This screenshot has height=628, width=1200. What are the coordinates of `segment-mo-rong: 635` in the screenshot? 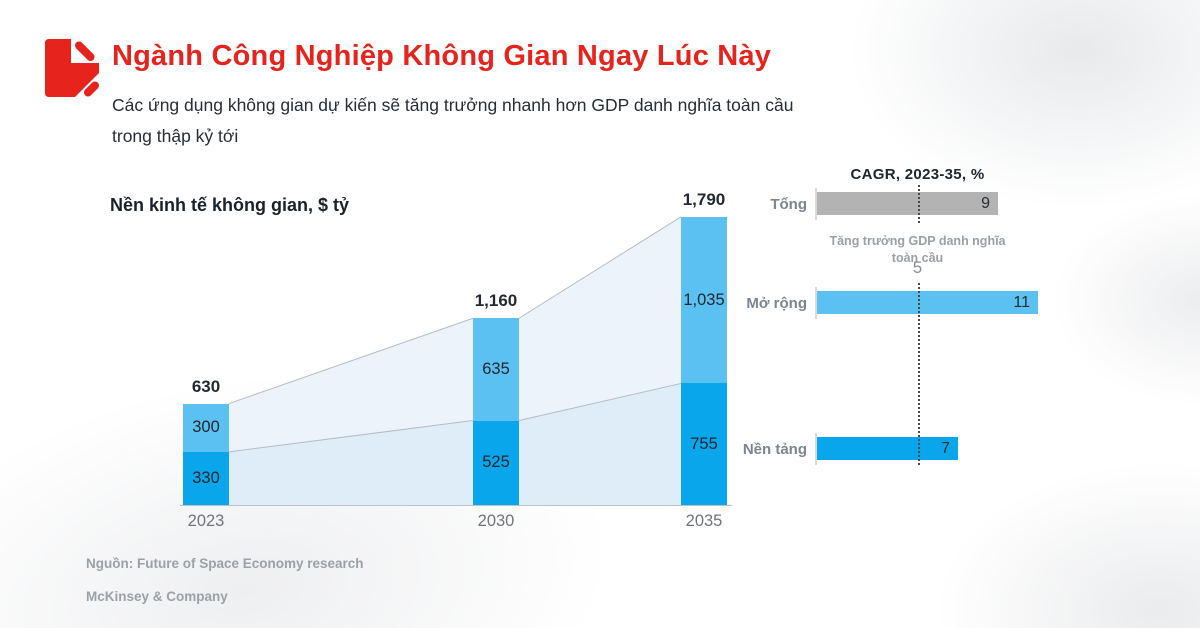 It's located at (496, 369).